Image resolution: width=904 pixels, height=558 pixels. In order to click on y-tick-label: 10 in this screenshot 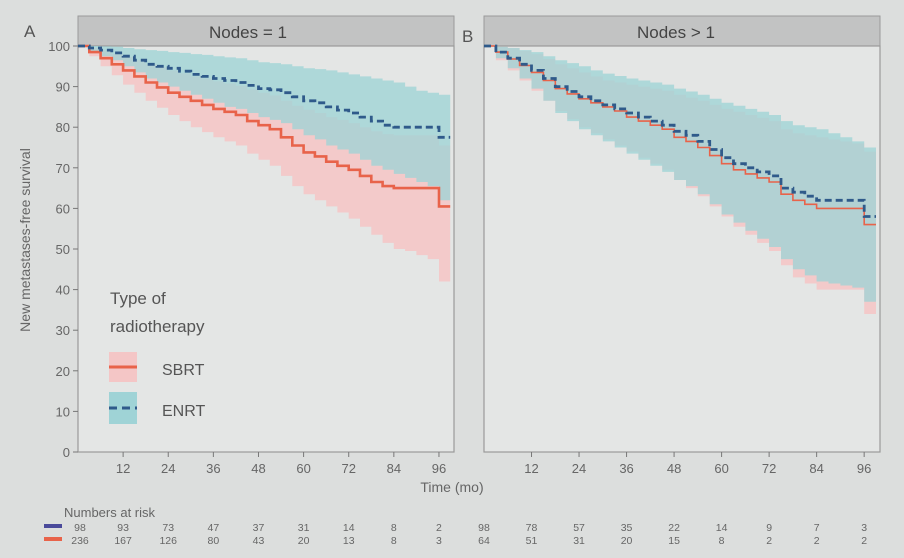, I will do `click(63, 411)`.